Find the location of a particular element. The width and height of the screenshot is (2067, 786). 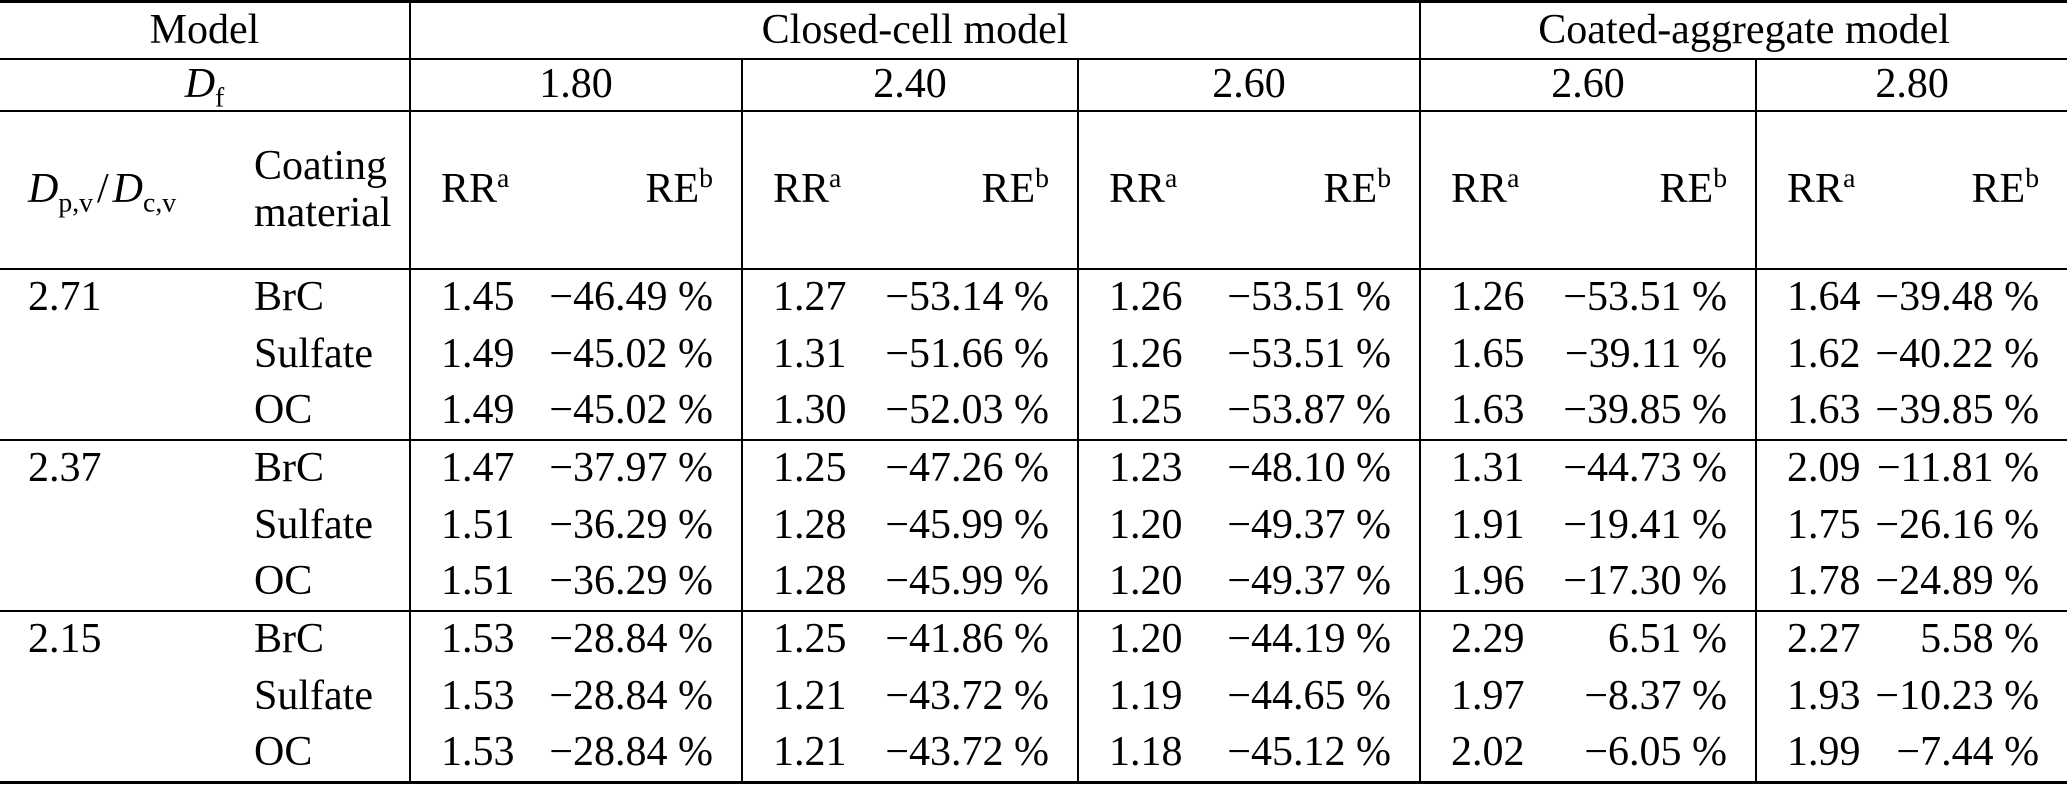

rr-value: 1.97 is located at coordinates (1480, 696).